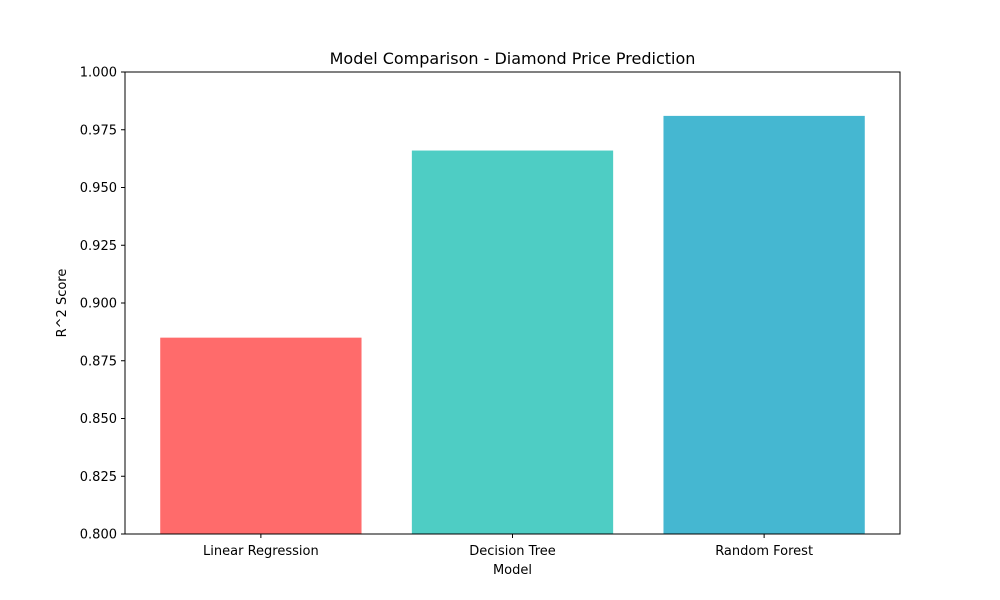 The image size is (1000, 600). What do you see at coordinates (512, 551) in the screenshot?
I see `x-tick-label: Decision Tree` at bounding box center [512, 551].